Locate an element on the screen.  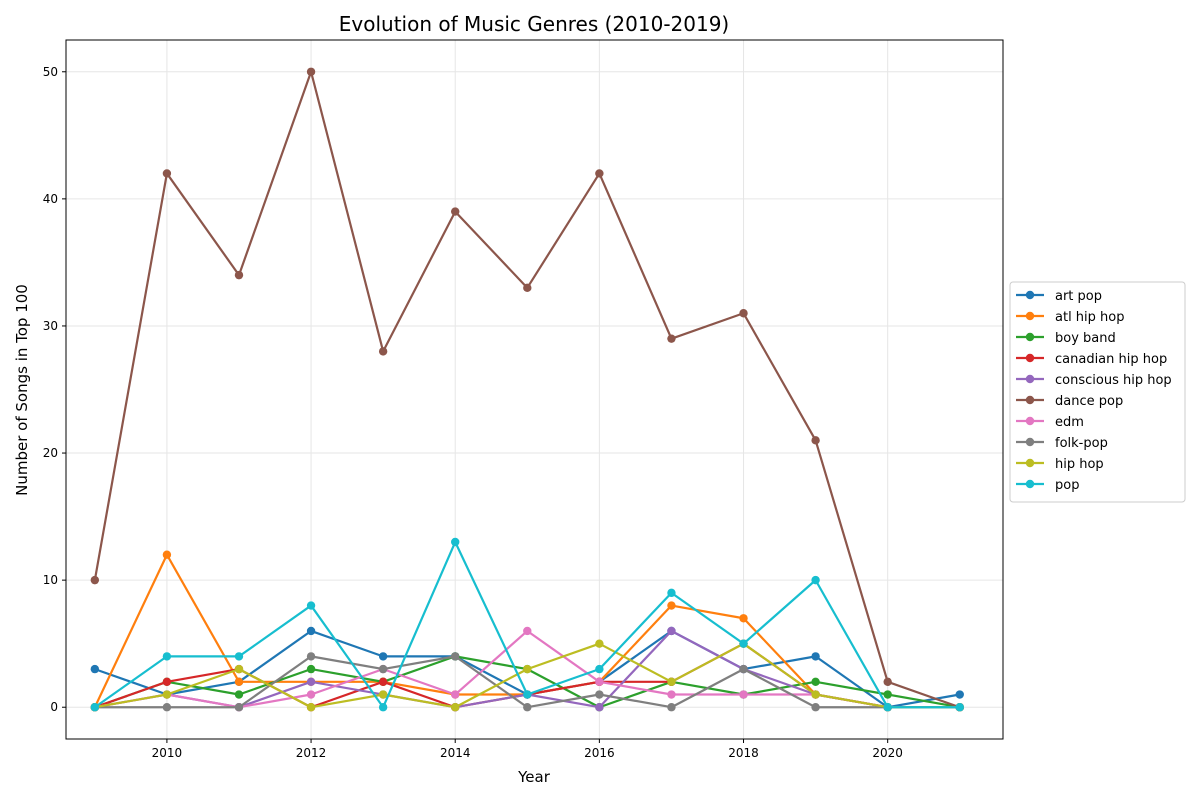
chart-title: Evolution of Music Genres (2010-2019) is located at coordinates (534, 24).